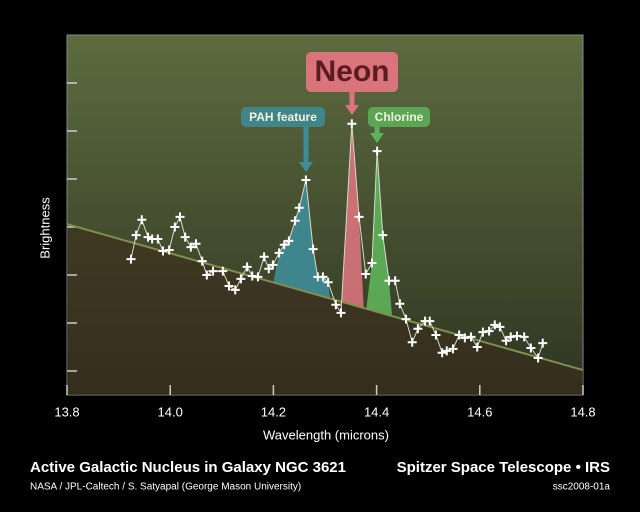 The image size is (640, 512). I want to click on annotation-label: PAH feature, so click(283, 117).